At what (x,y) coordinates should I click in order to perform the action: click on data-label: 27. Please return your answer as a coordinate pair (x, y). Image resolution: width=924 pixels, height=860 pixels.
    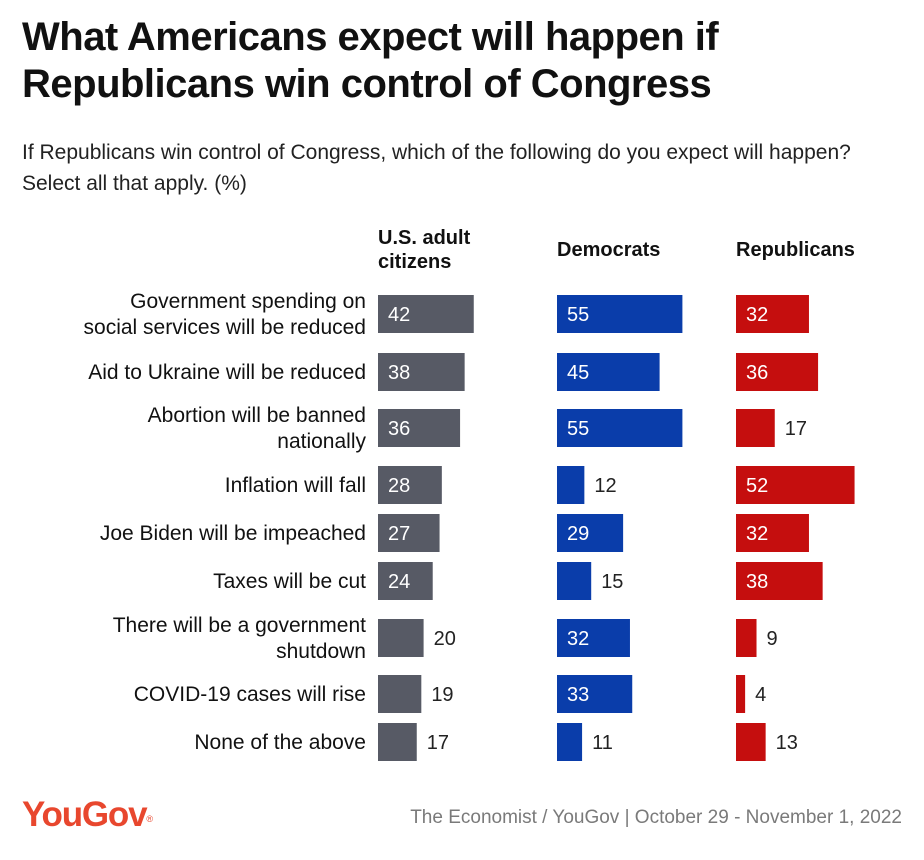
    Looking at the image, I should click on (399, 534).